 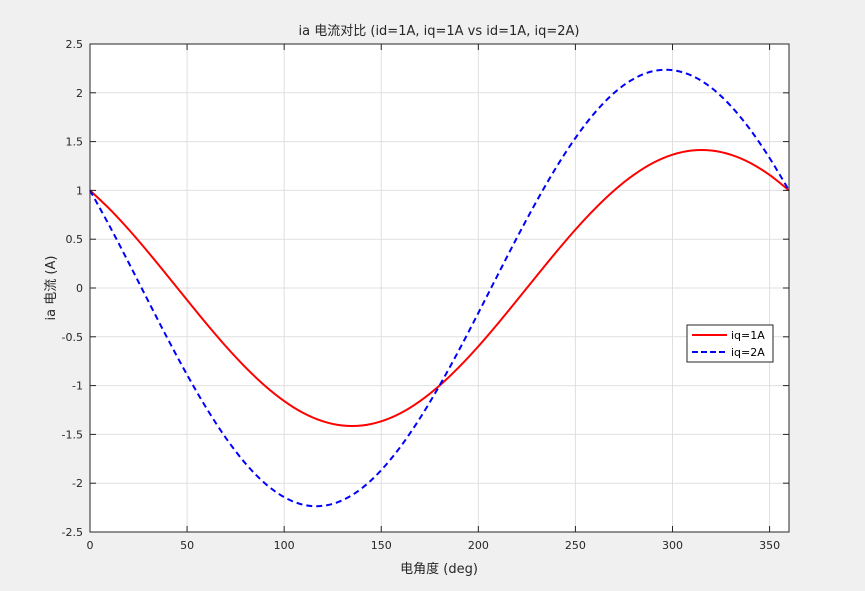 I want to click on y-tick-label: -2, so click(x=77, y=483).